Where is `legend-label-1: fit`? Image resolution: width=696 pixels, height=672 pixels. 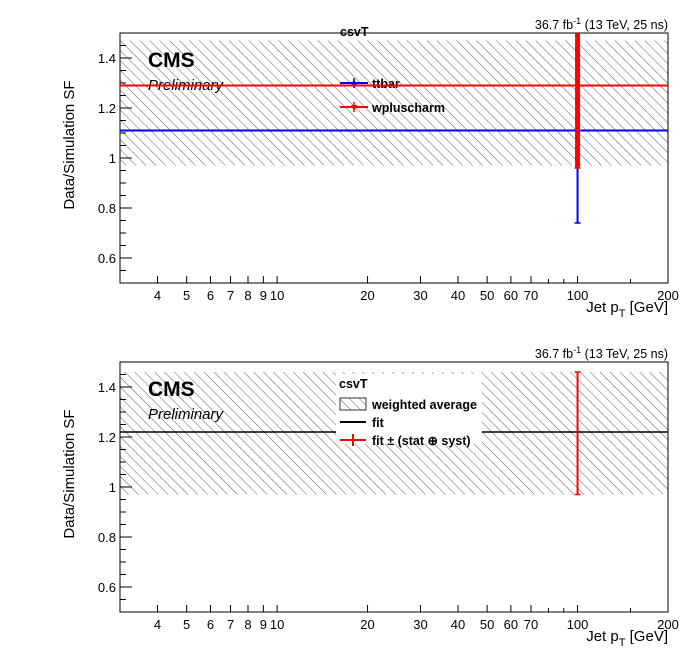
legend-label-1: fit is located at coordinates (378, 423).